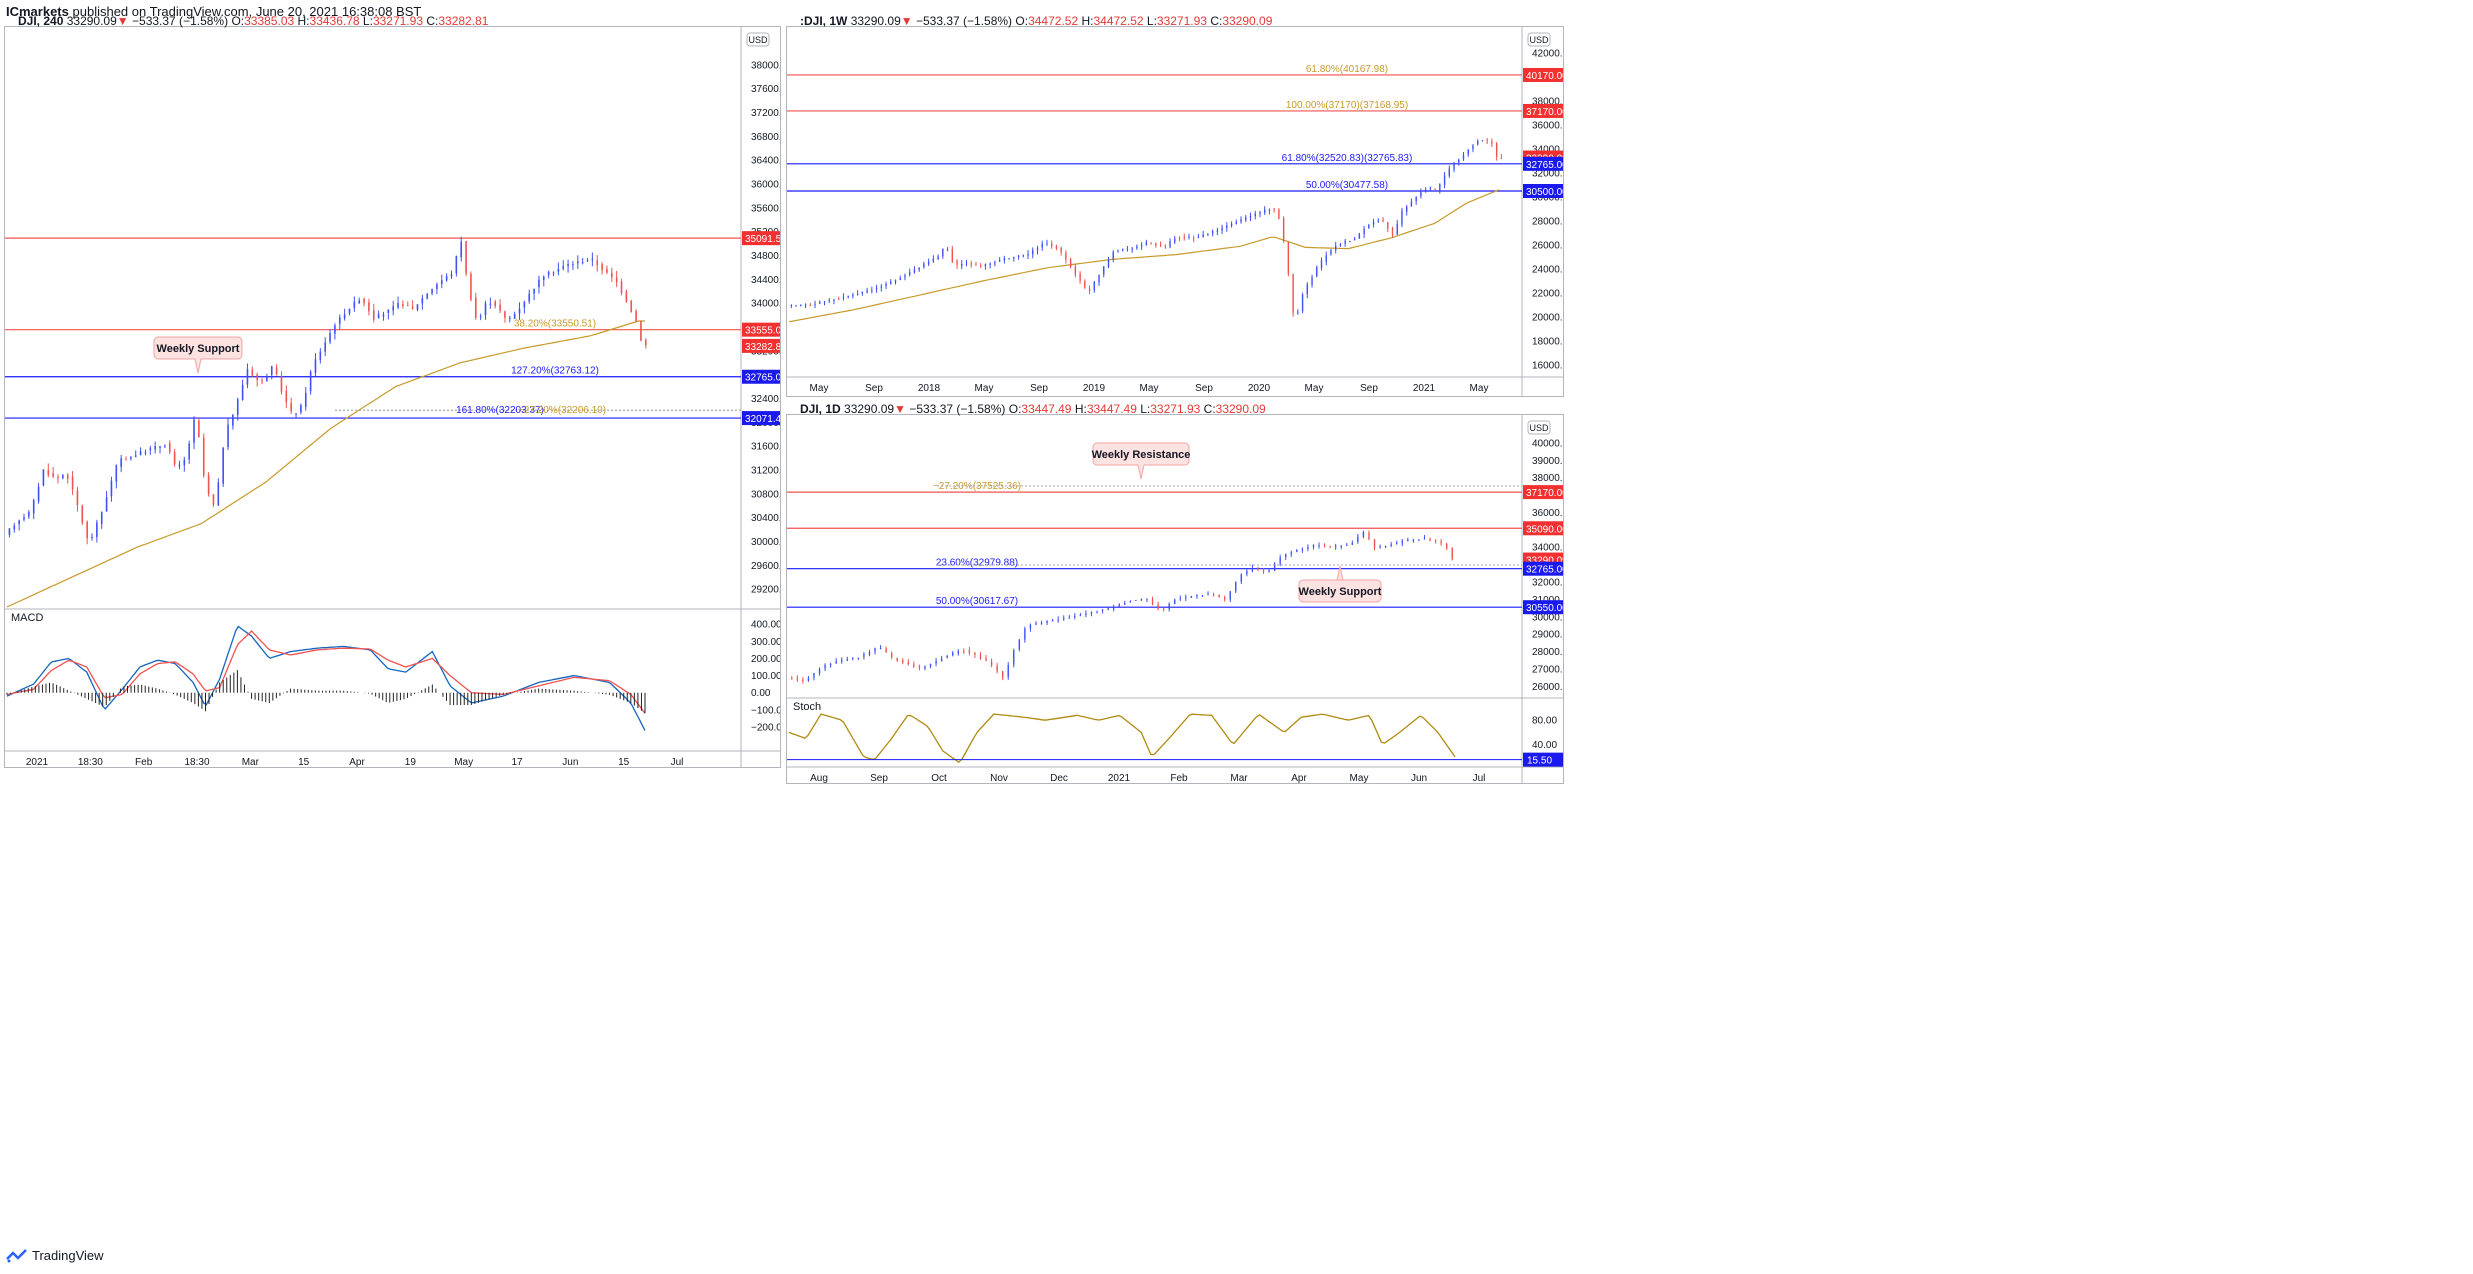  What do you see at coordinates (1548, 150) in the screenshot?
I see `y-tick-label: 34000.00` at bounding box center [1548, 150].